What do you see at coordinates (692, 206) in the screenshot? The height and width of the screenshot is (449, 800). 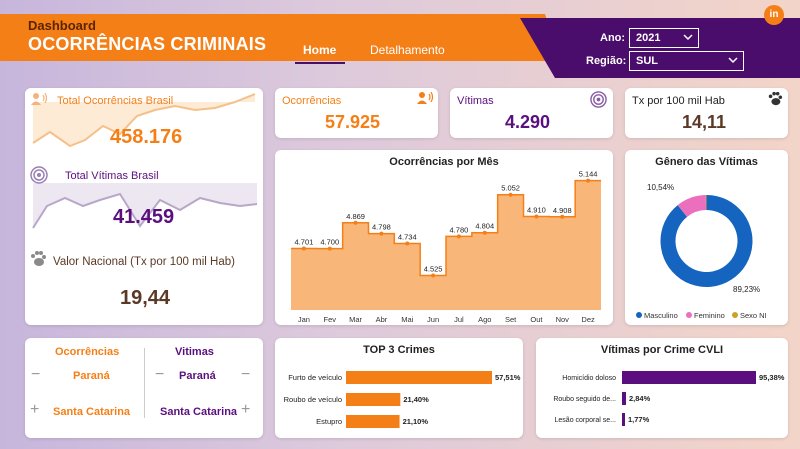 I see `donut-slice-feminino` at bounding box center [692, 206].